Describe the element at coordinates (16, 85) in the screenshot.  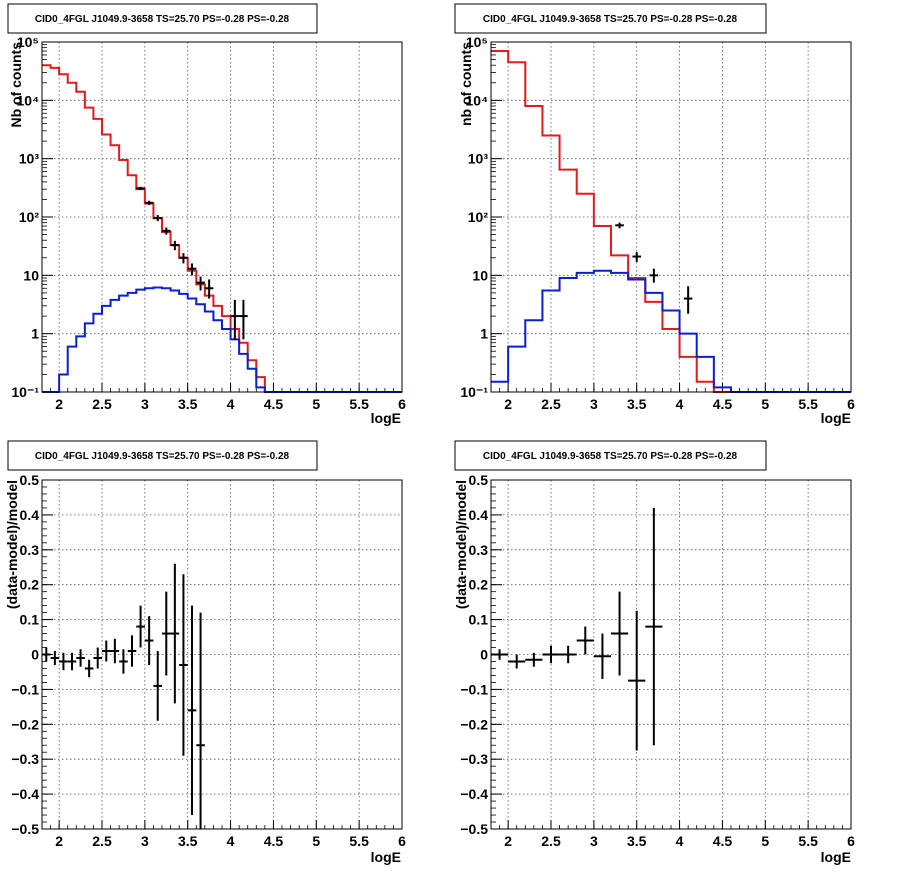
I see `y-axis-label: Nb of counts` at that location.